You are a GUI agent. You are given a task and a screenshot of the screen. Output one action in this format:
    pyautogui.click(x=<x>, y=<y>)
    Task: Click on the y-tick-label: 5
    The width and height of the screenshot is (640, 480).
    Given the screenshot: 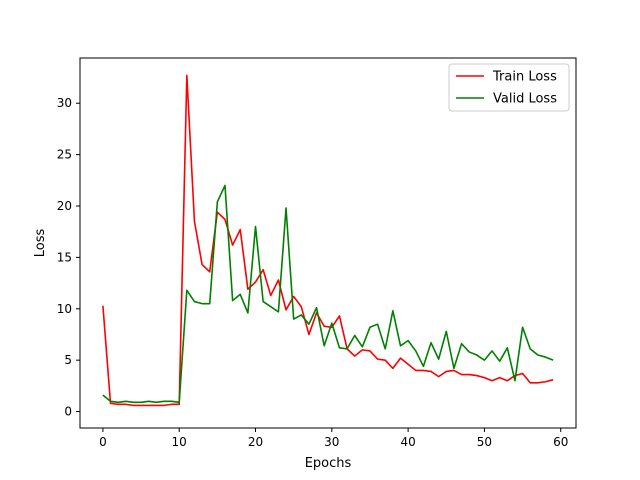 What is the action you would take?
    pyautogui.click(x=68, y=360)
    